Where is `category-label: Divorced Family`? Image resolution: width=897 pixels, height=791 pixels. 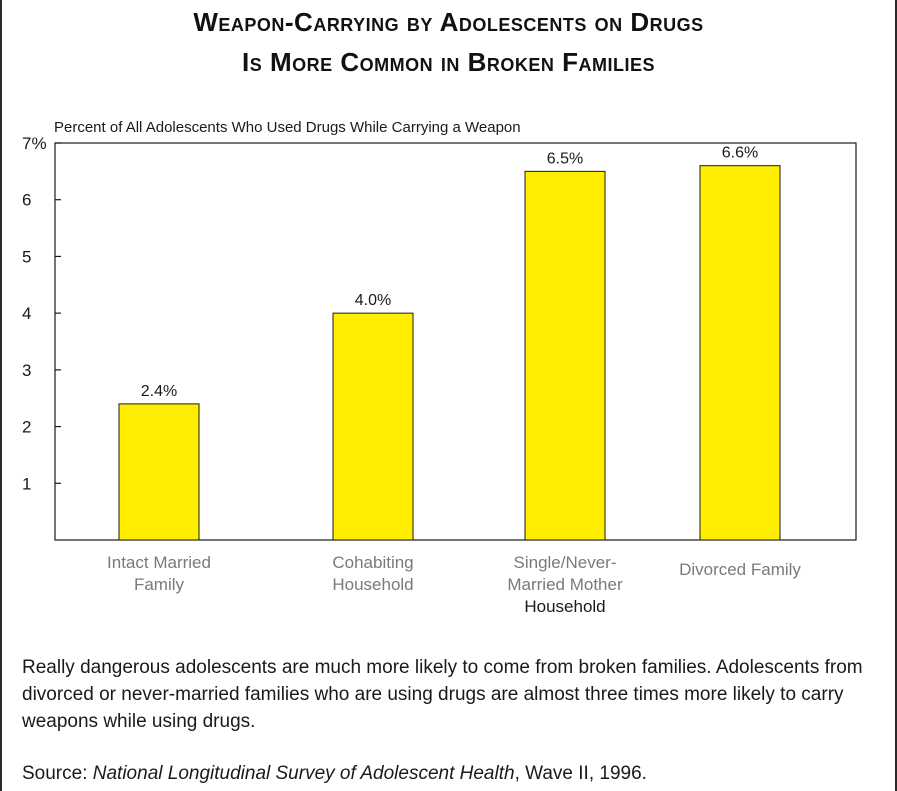
category-label: Divorced Family is located at coordinates (740, 569).